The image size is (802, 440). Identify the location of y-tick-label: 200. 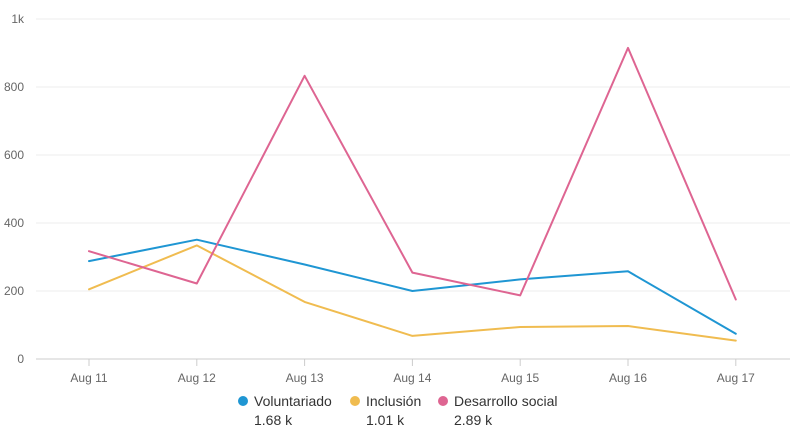
(14, 291).